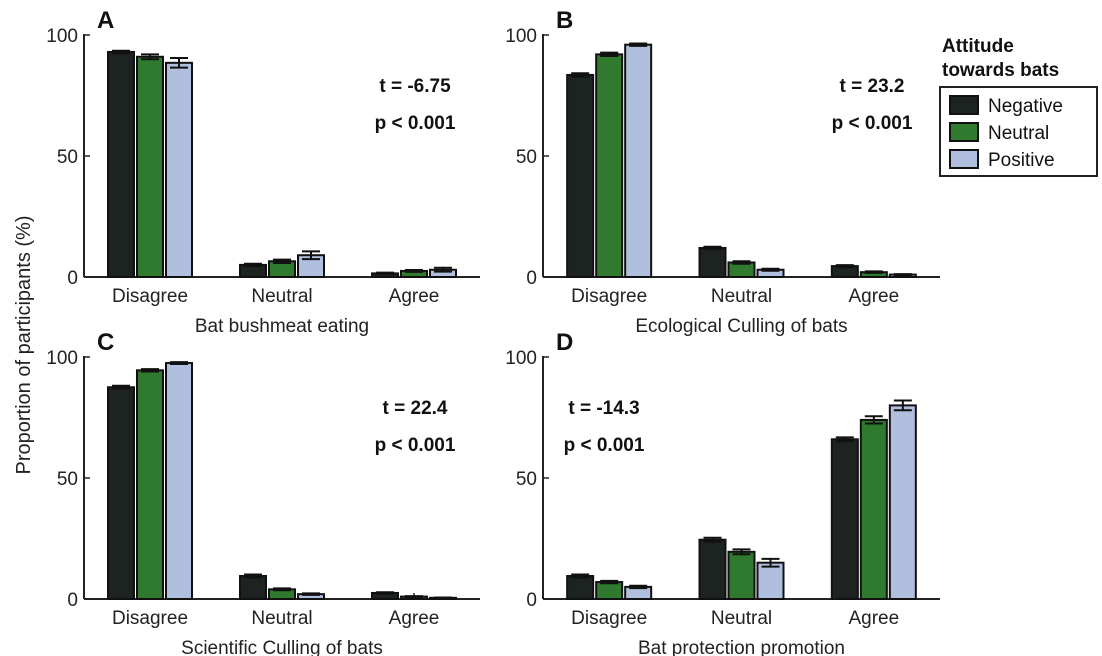 Image resolution: width=1102 pixels, height=656 pixels. I want to click on legend-title-line2: towards bats, so click(1000, 70).